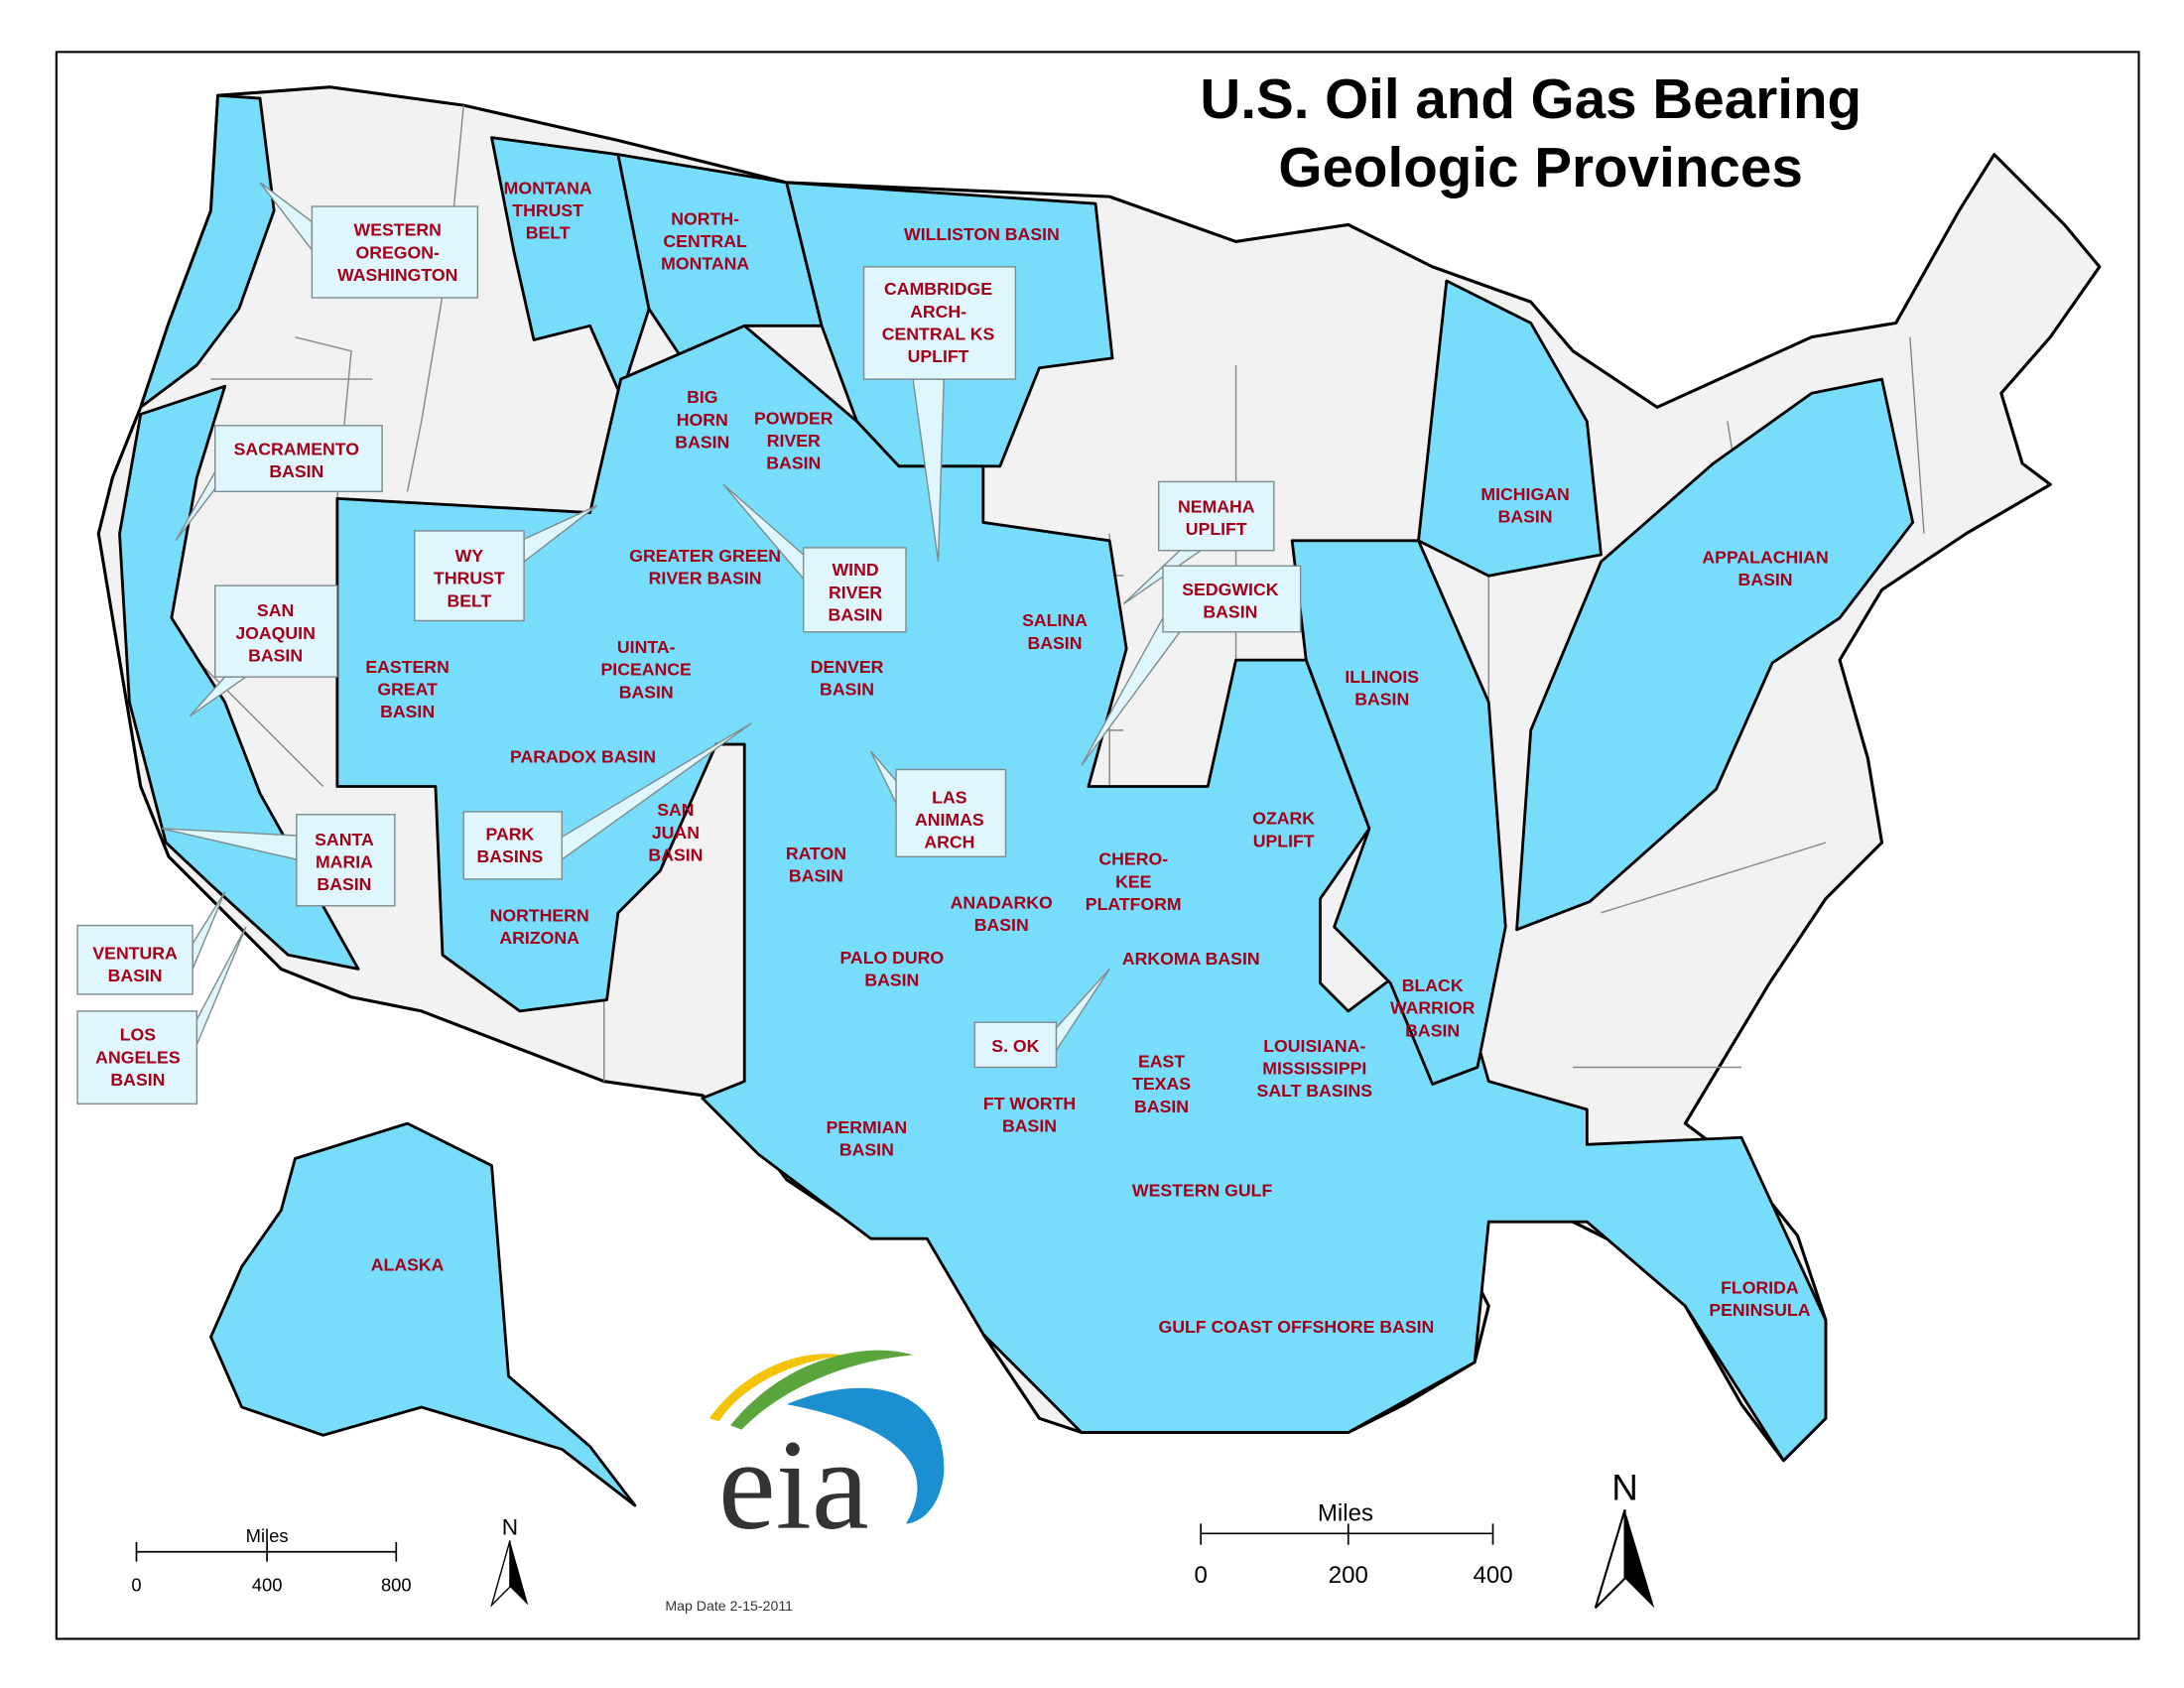 The height and width of the screenshot is (1688, 2184). I want to click on province-label: FT WORTH BASIN, so click(1029, 1115).